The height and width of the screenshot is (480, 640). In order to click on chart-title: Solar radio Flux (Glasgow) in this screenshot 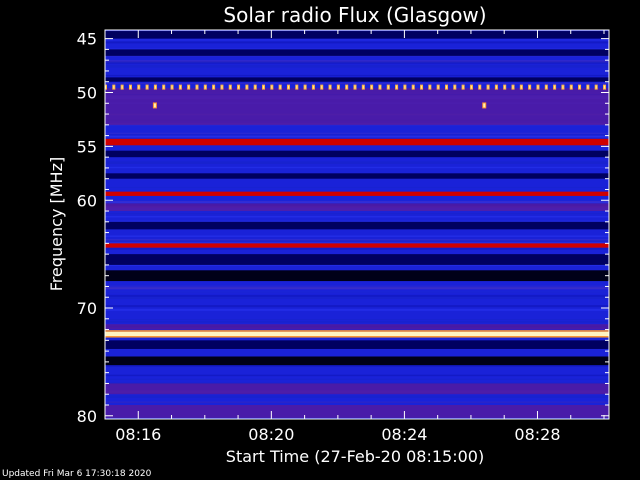, I will do `click(354, 15)`.